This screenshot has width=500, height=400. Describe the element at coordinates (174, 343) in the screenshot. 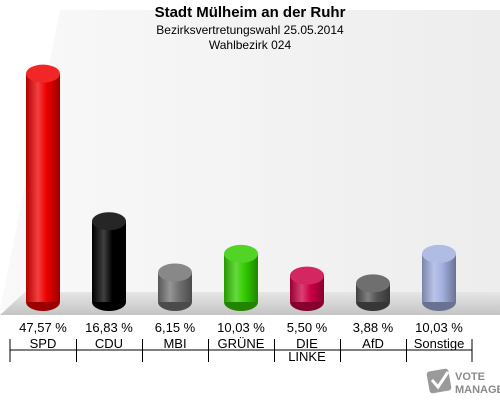

I see `category-label-mbi: MBI` at that location.